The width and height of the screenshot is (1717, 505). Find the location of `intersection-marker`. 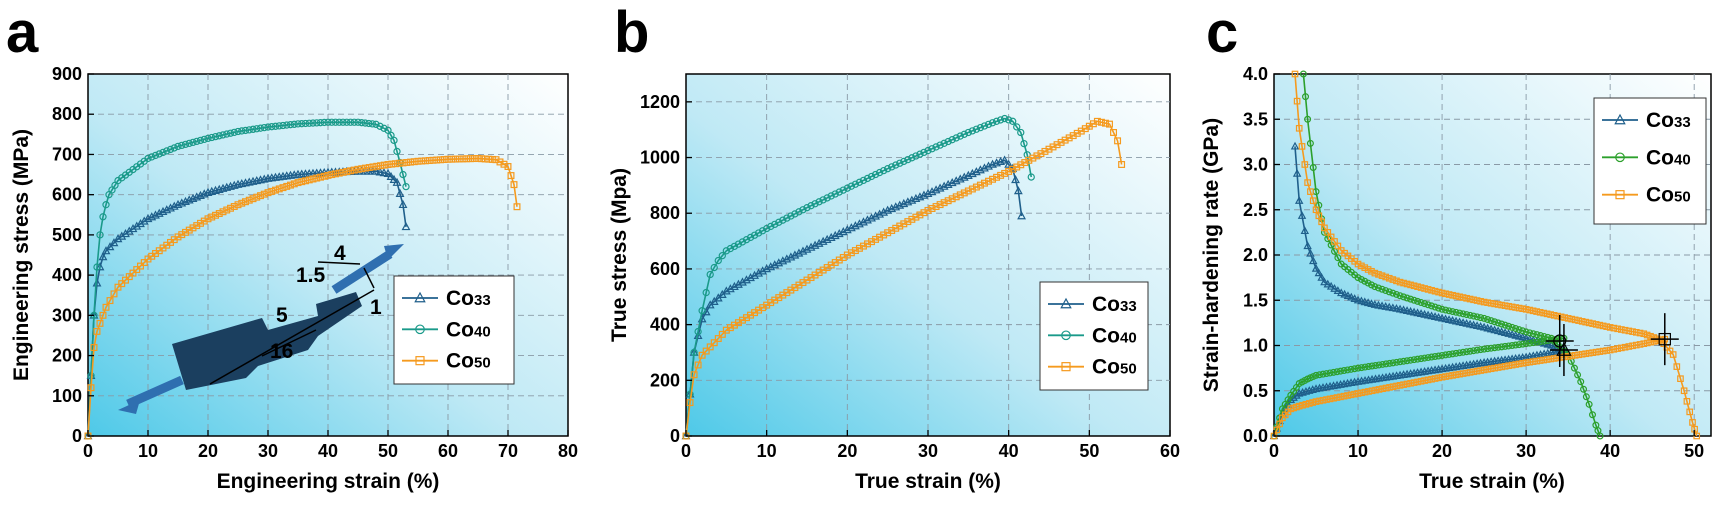

intersection-marker is located at coordinates (1563, 350).